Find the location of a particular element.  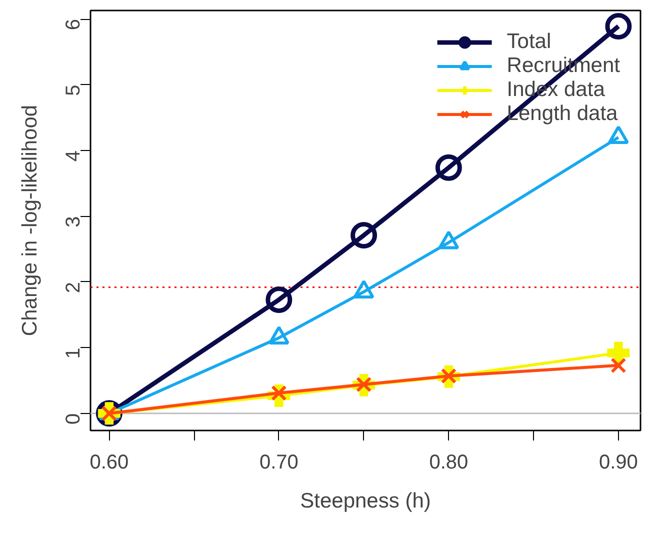

y-tick-label: 3 is located at coordinates (73, 222).